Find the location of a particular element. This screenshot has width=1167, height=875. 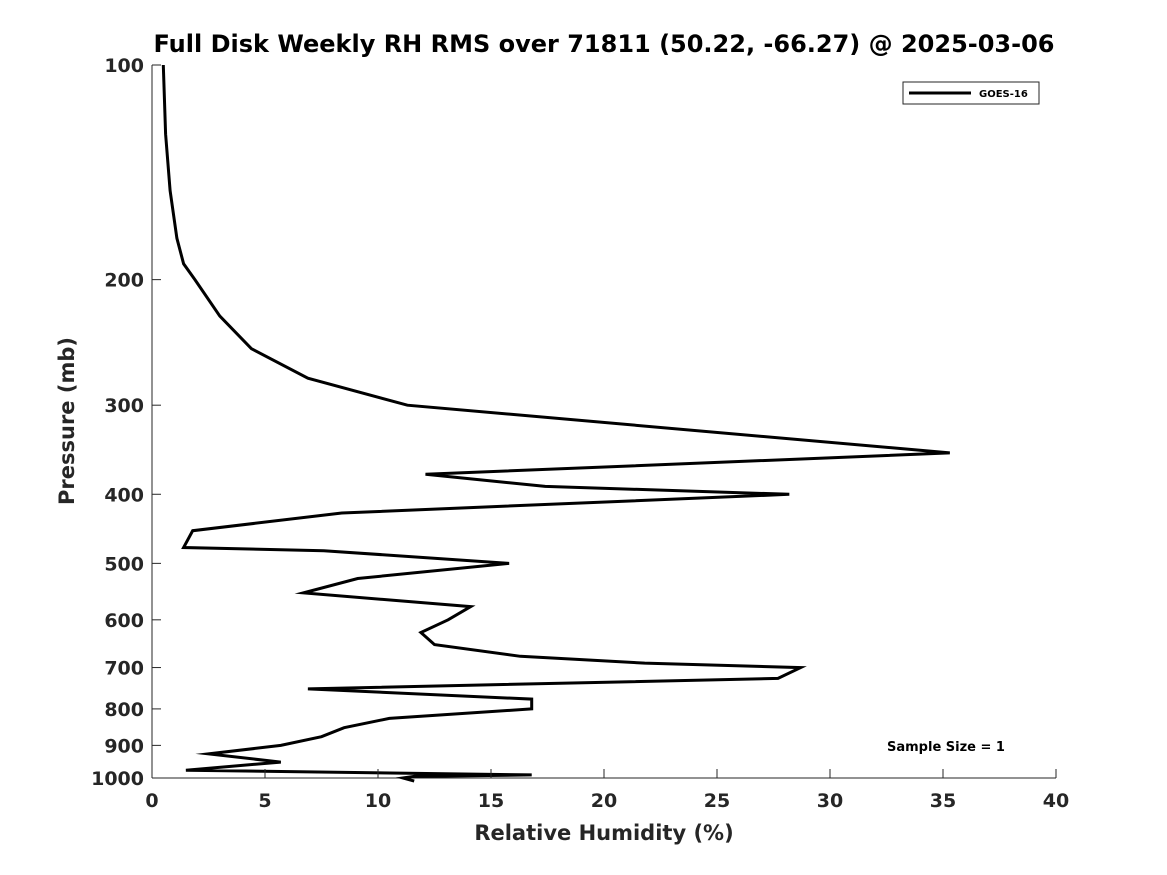

y-tick-label: 500 is located at coordinates (124, 564).